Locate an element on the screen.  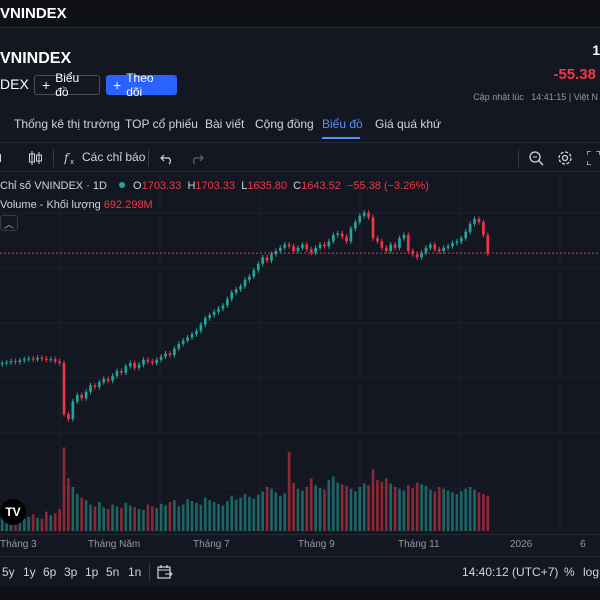
tab-market-stats: Thống kê thị trường is located at coordinates (67, 124).